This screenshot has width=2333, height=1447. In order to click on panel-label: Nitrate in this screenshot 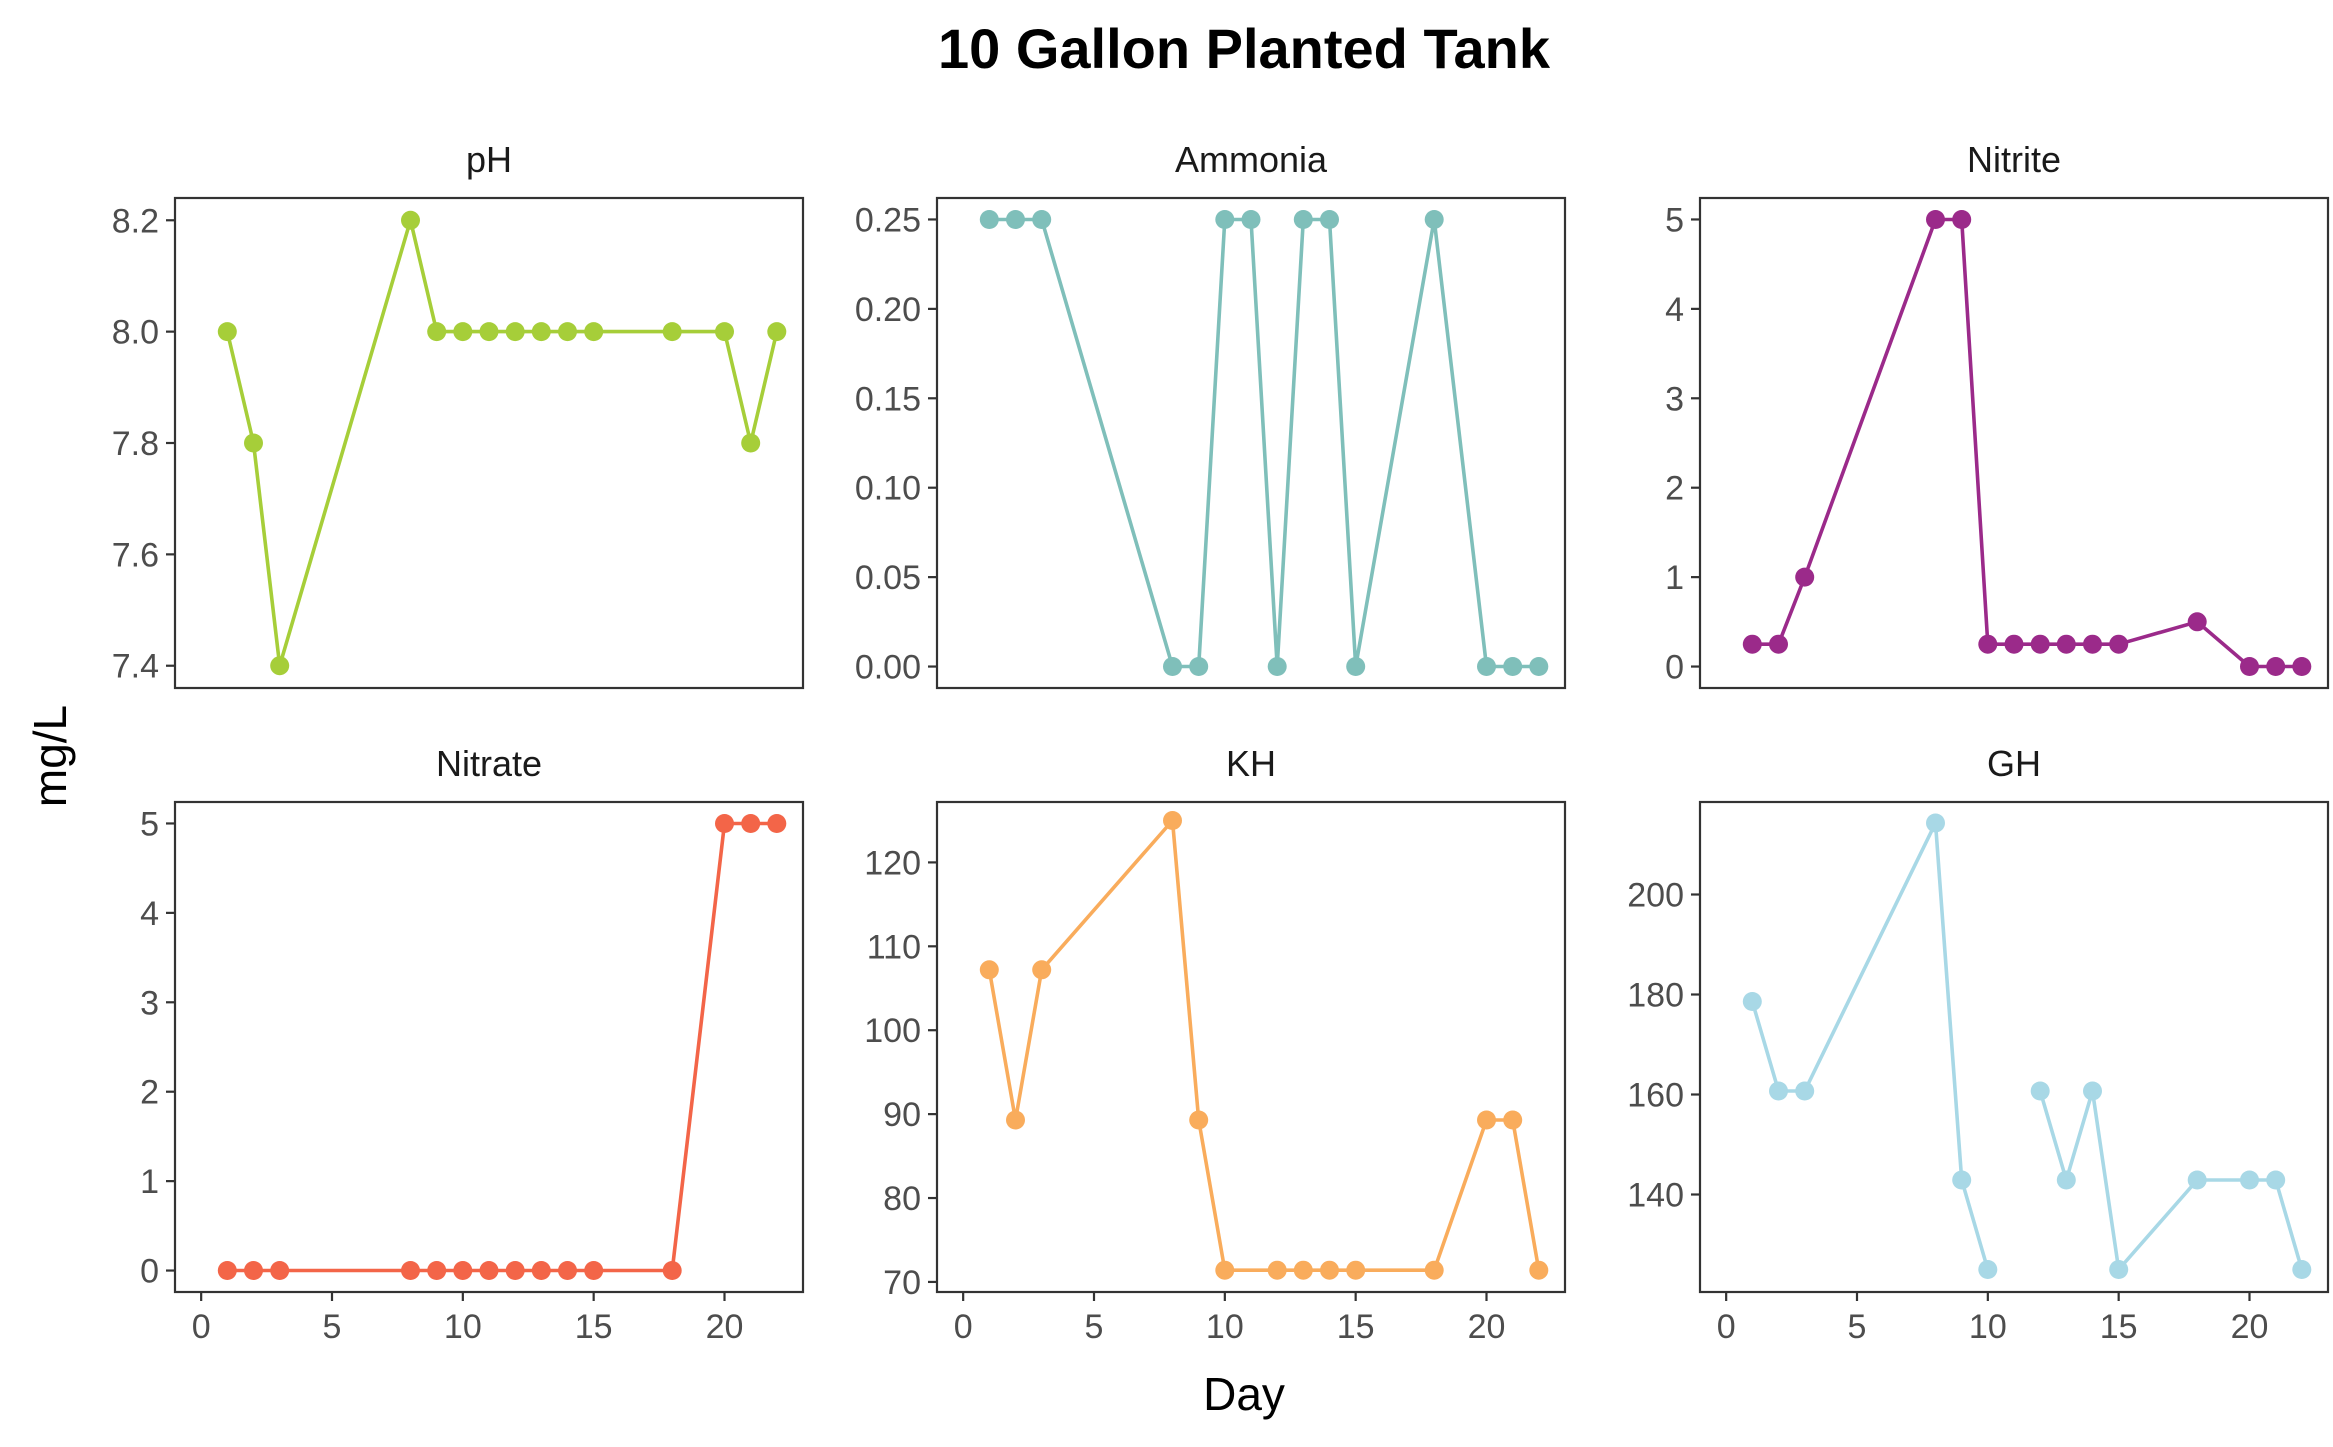, I will do `click(489, 763)`.